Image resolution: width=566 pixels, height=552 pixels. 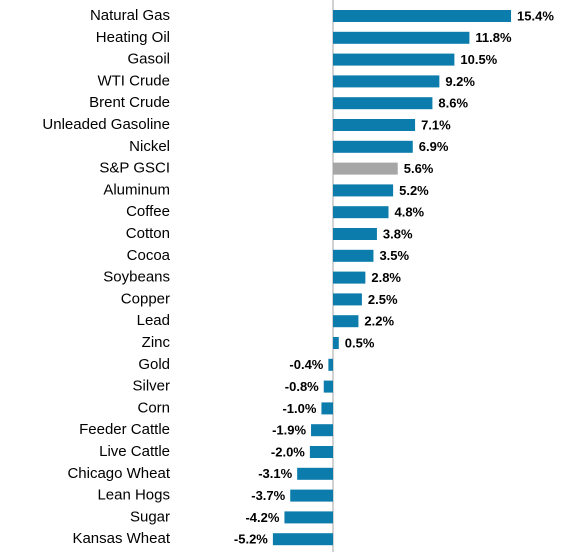 I want to click on category-label: Copper, so click(x=145, y=298).